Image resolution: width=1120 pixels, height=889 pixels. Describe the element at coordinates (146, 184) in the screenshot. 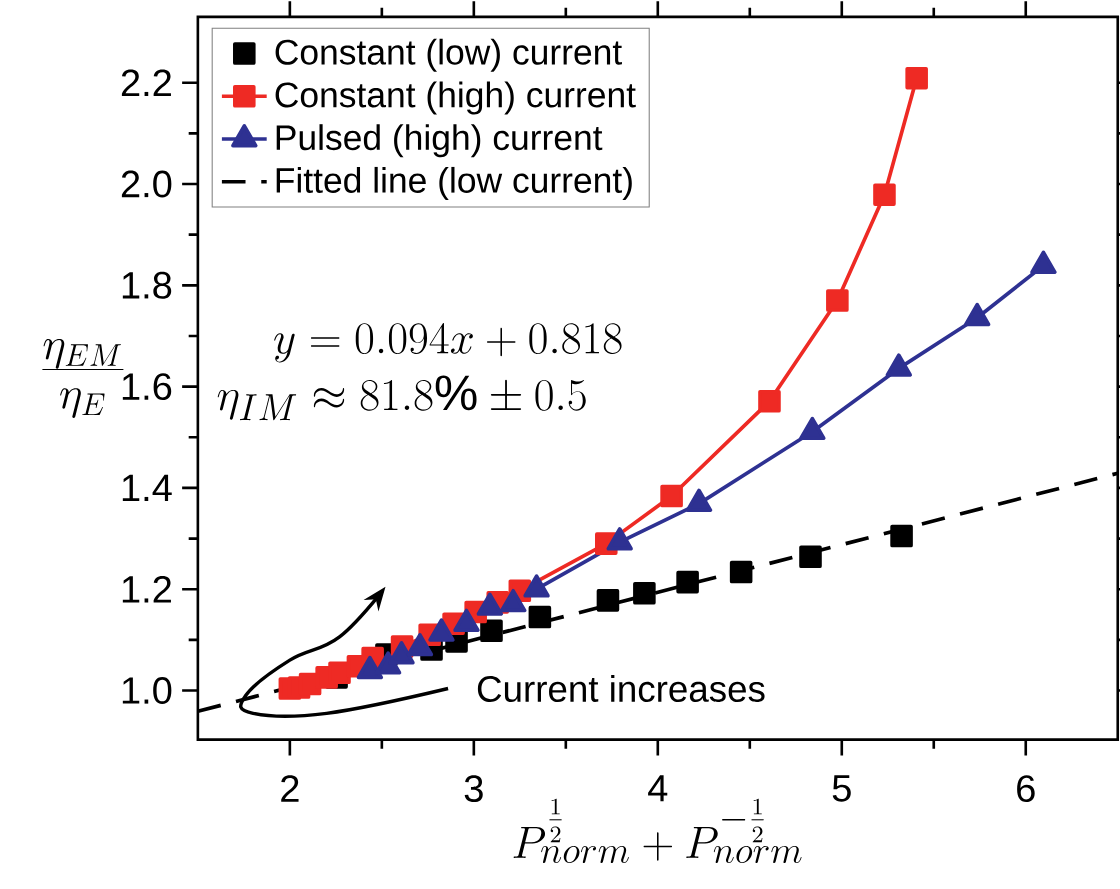

I see `y-tick-label: 2.0` at that location.